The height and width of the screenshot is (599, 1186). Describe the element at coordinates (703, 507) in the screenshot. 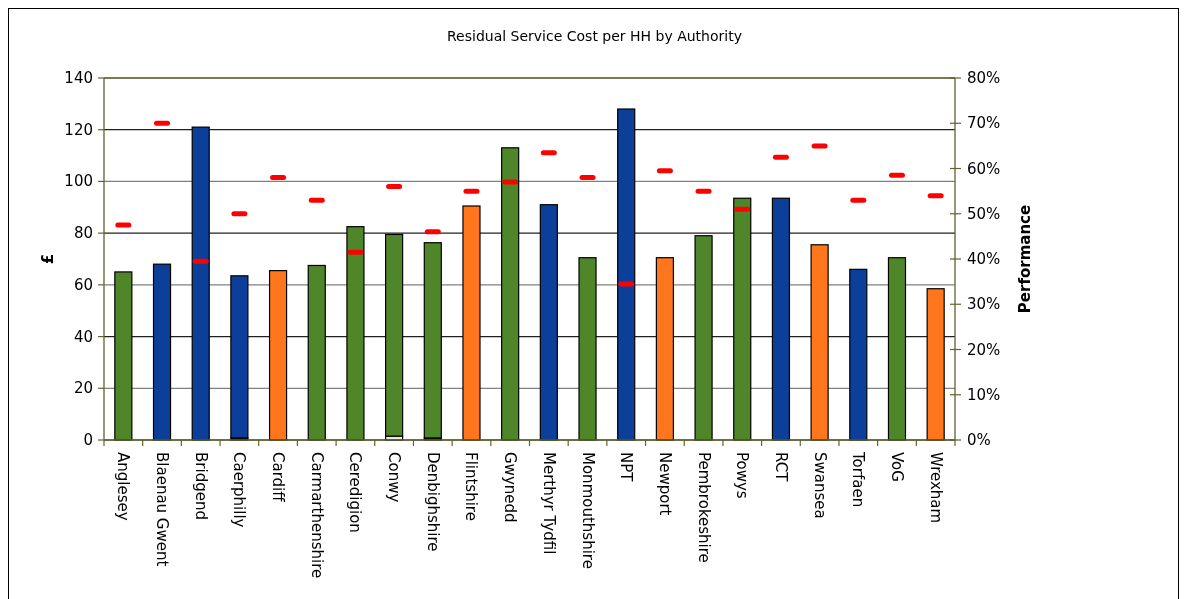

I see `x-tick-label: Pembrokeshire` at that location.